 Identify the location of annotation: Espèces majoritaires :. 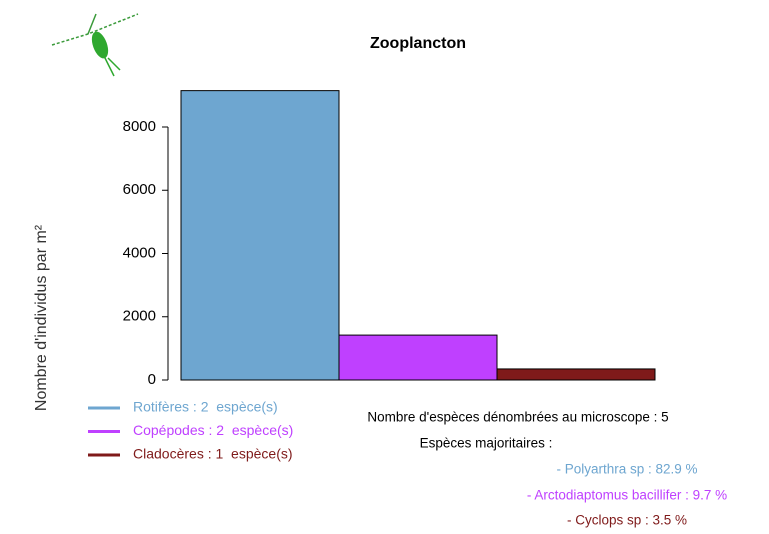
(486, 443).